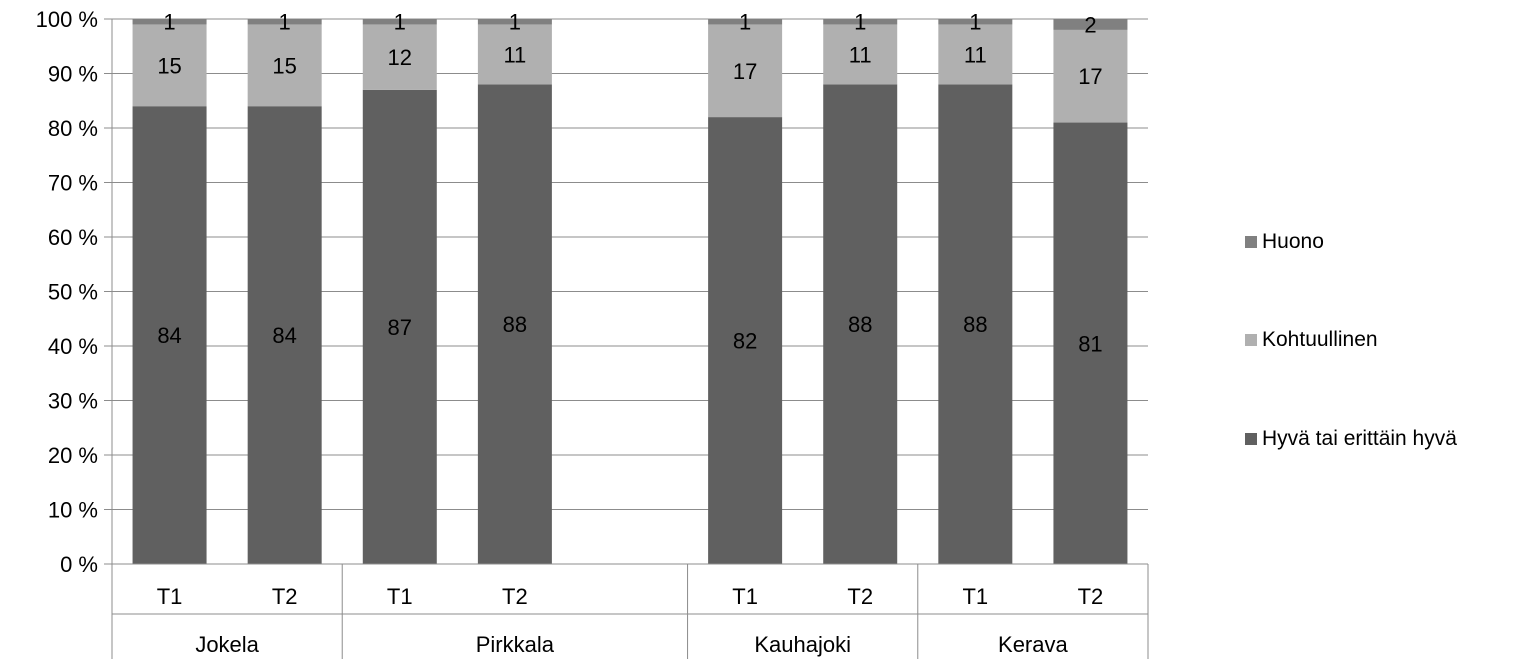 The height and width of the screenshot is (659, 1530). What do you see at coordinates (73, 237) in the screenshot?
I see `y-tick-label: 60 %` at bounding box center [73, 237].